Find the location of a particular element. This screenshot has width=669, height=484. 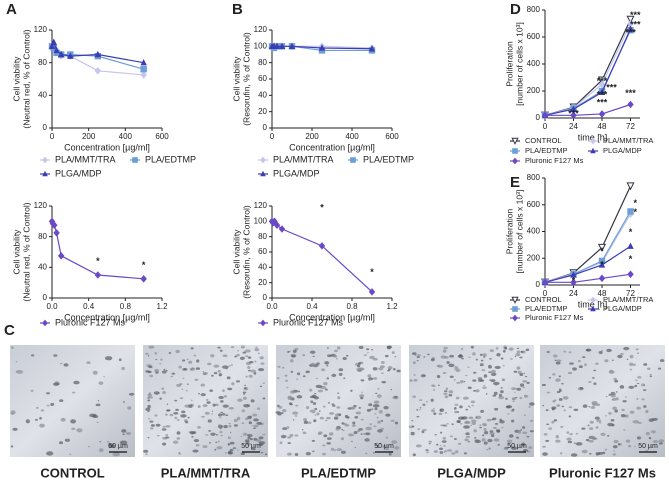

y-tick-label: 0 is located at coordinates (538, 284).